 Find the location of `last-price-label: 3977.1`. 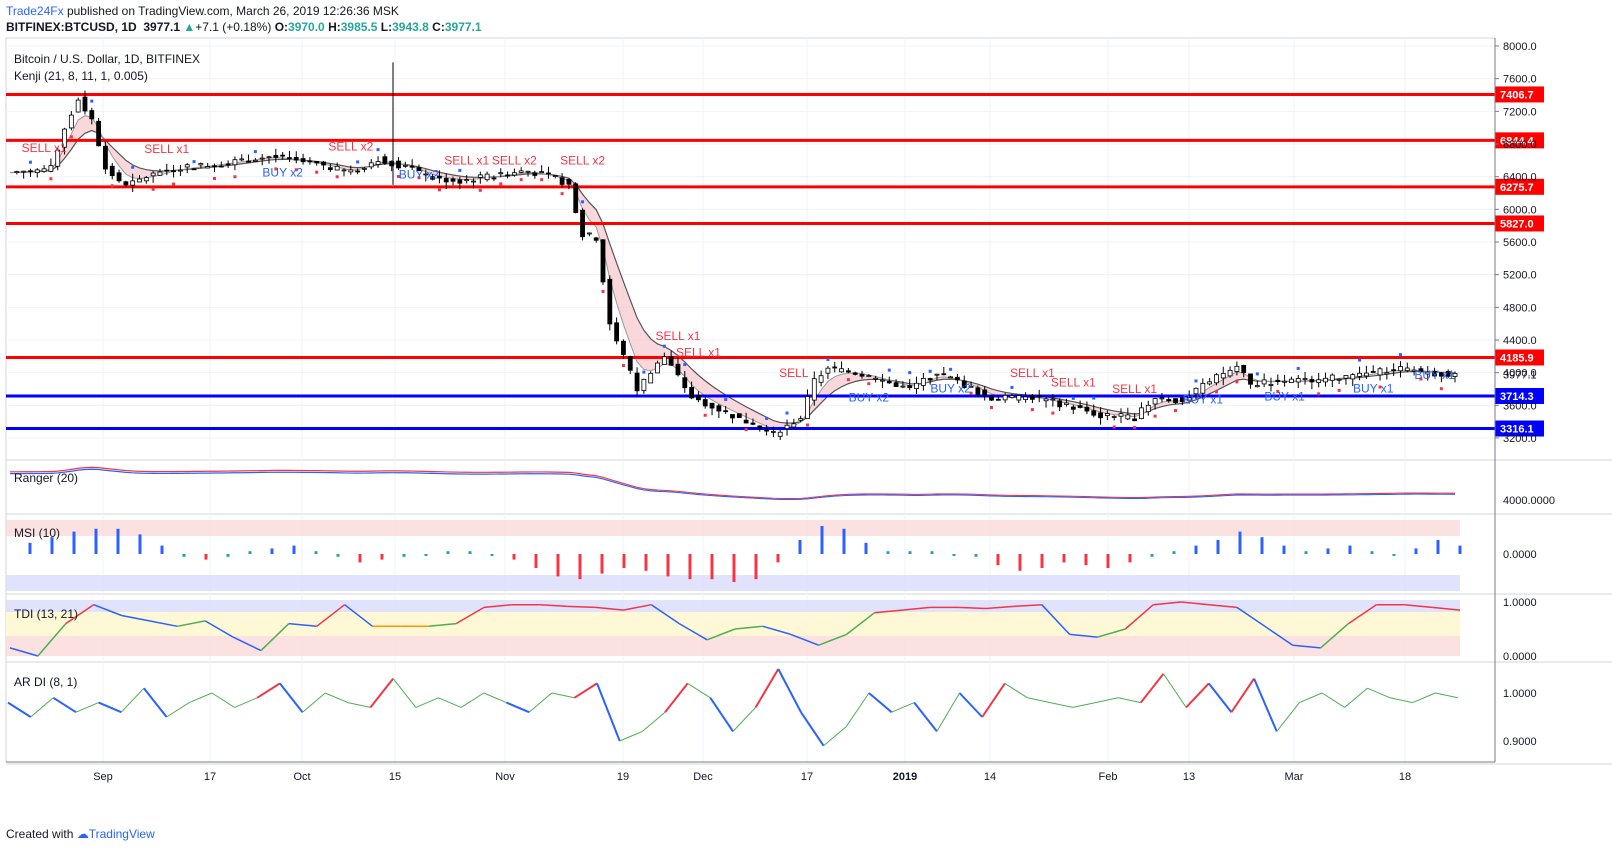

last-price-label: 3977.1 is located at coordinates (1520, 376).